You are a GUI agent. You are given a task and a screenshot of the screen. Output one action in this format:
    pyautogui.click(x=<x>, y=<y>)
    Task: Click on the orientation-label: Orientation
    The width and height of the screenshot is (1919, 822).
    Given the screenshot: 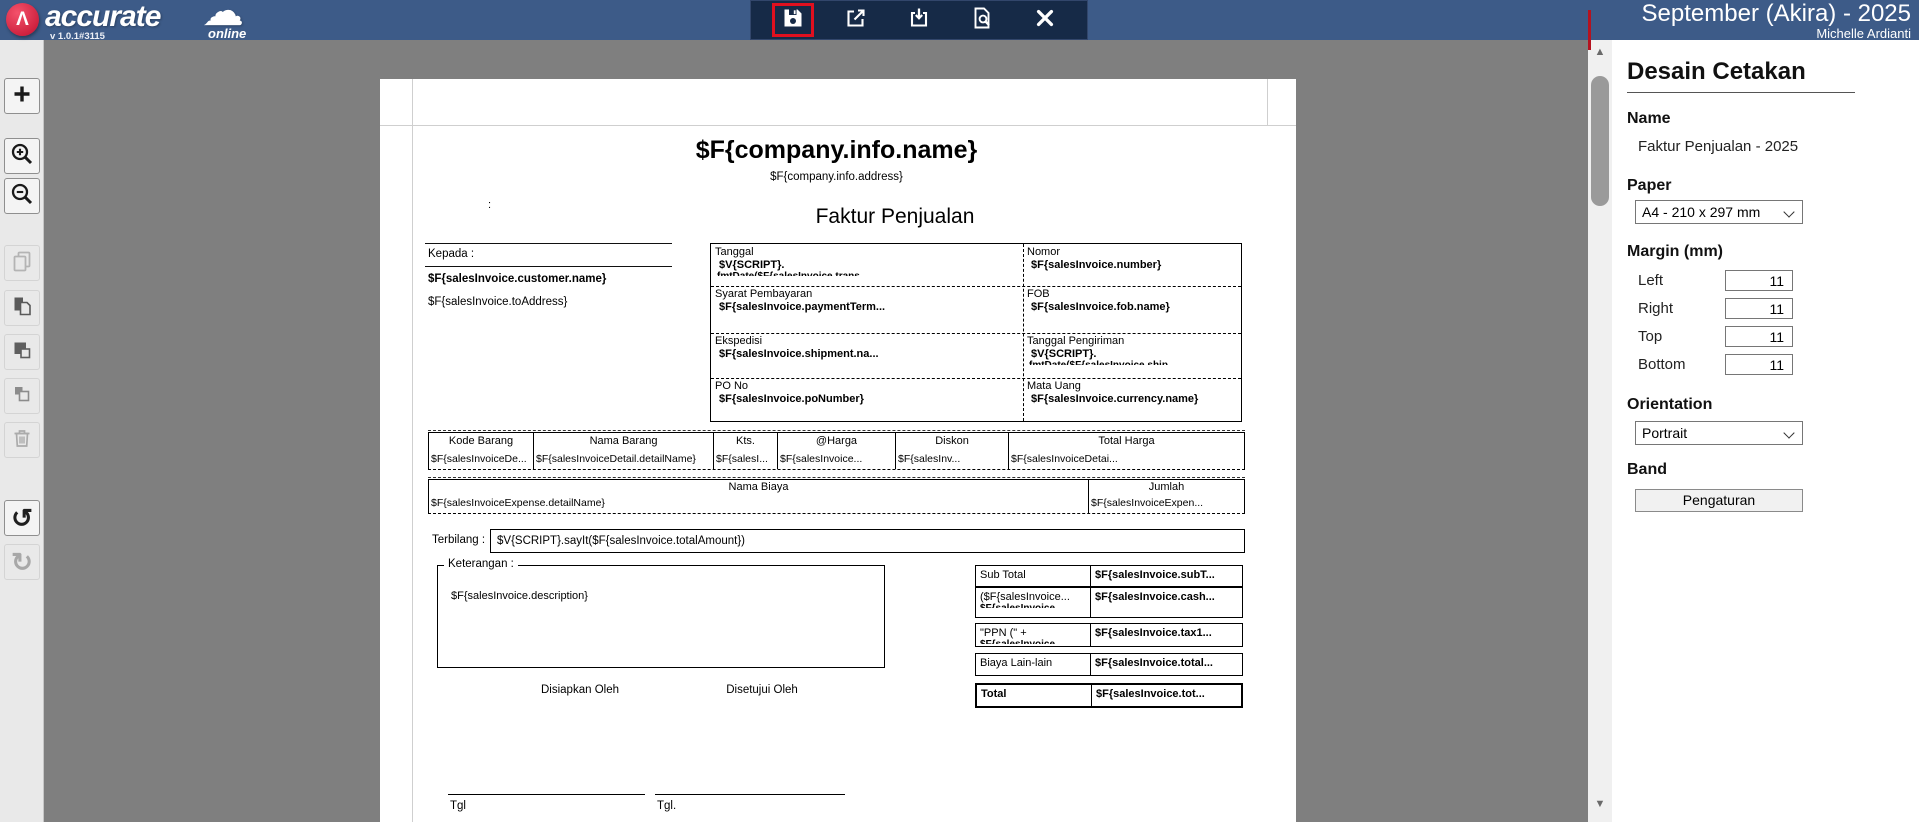 What is the action you would take?
    pyautogui.click(x=1670, y=404)
    